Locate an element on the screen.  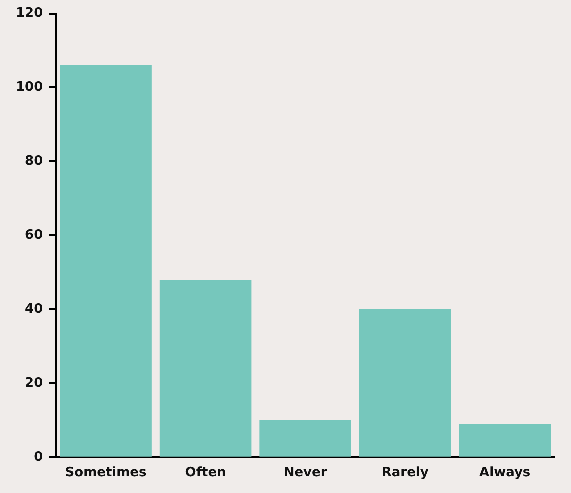
x-tick-label: Rarely is located at coordinates (406, 473).